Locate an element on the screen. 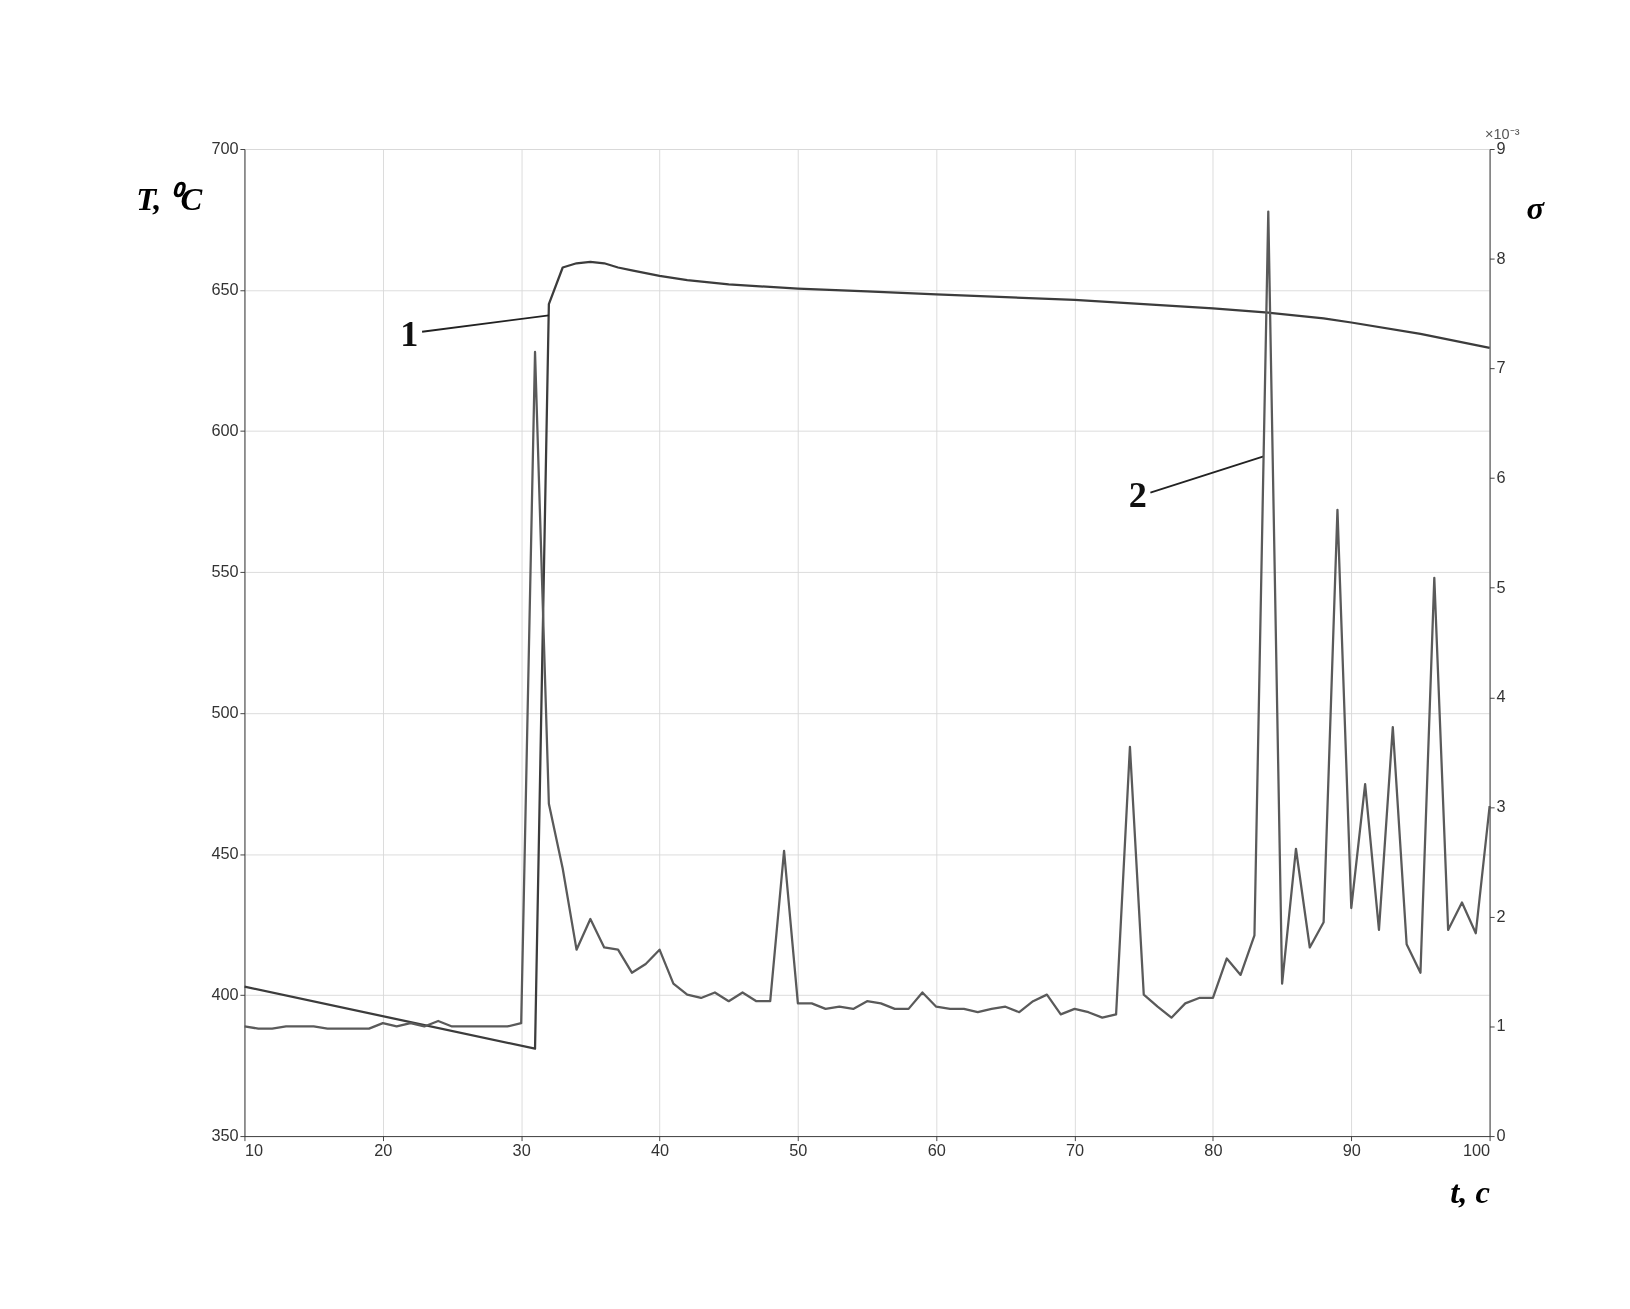 This screenshot has height=1309, width=1630. x-tick-label: 50 is located at coordinates (798, 1149).